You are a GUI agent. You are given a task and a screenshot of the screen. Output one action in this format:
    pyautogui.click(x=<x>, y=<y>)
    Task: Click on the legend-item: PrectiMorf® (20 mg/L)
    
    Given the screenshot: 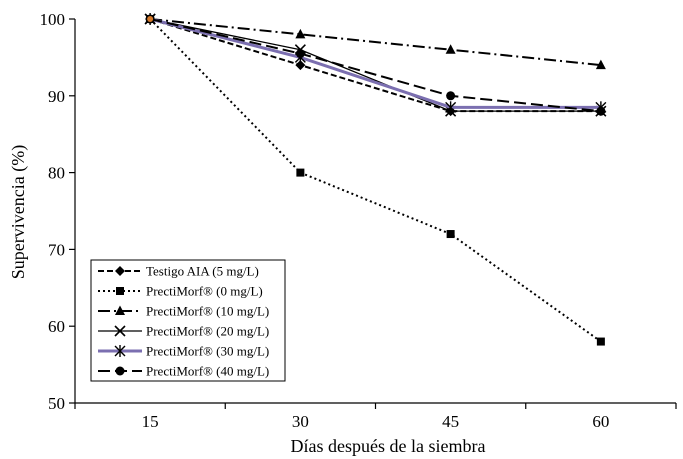 What is the action you would take?
    pyautogui.click(x=183, y=331)
    